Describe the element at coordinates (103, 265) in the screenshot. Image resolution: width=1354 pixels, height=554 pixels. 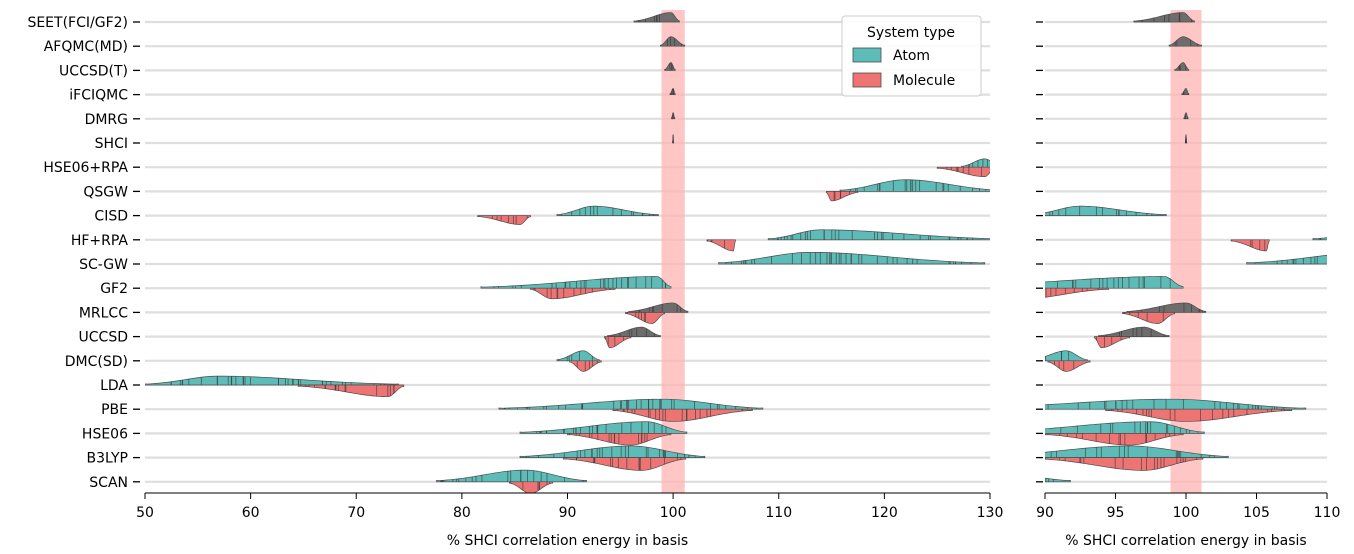
I see `method-label: SC-GW` at that location.